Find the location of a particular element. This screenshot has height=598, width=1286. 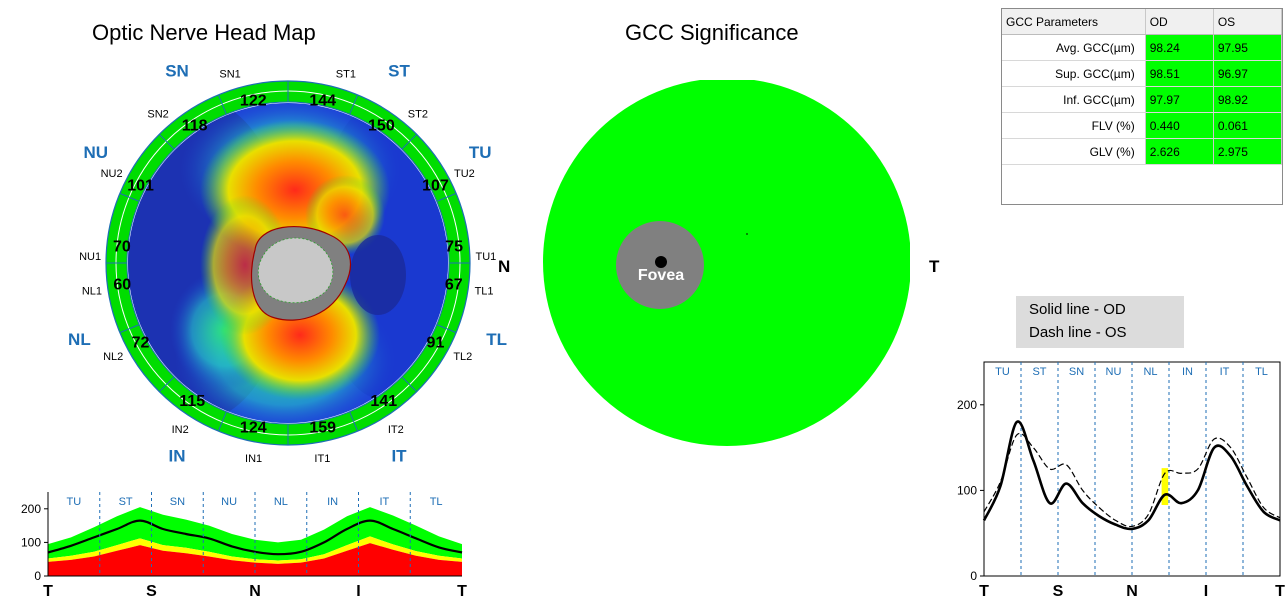

param-od: 97.97 is located at coordinates (1179, 99).